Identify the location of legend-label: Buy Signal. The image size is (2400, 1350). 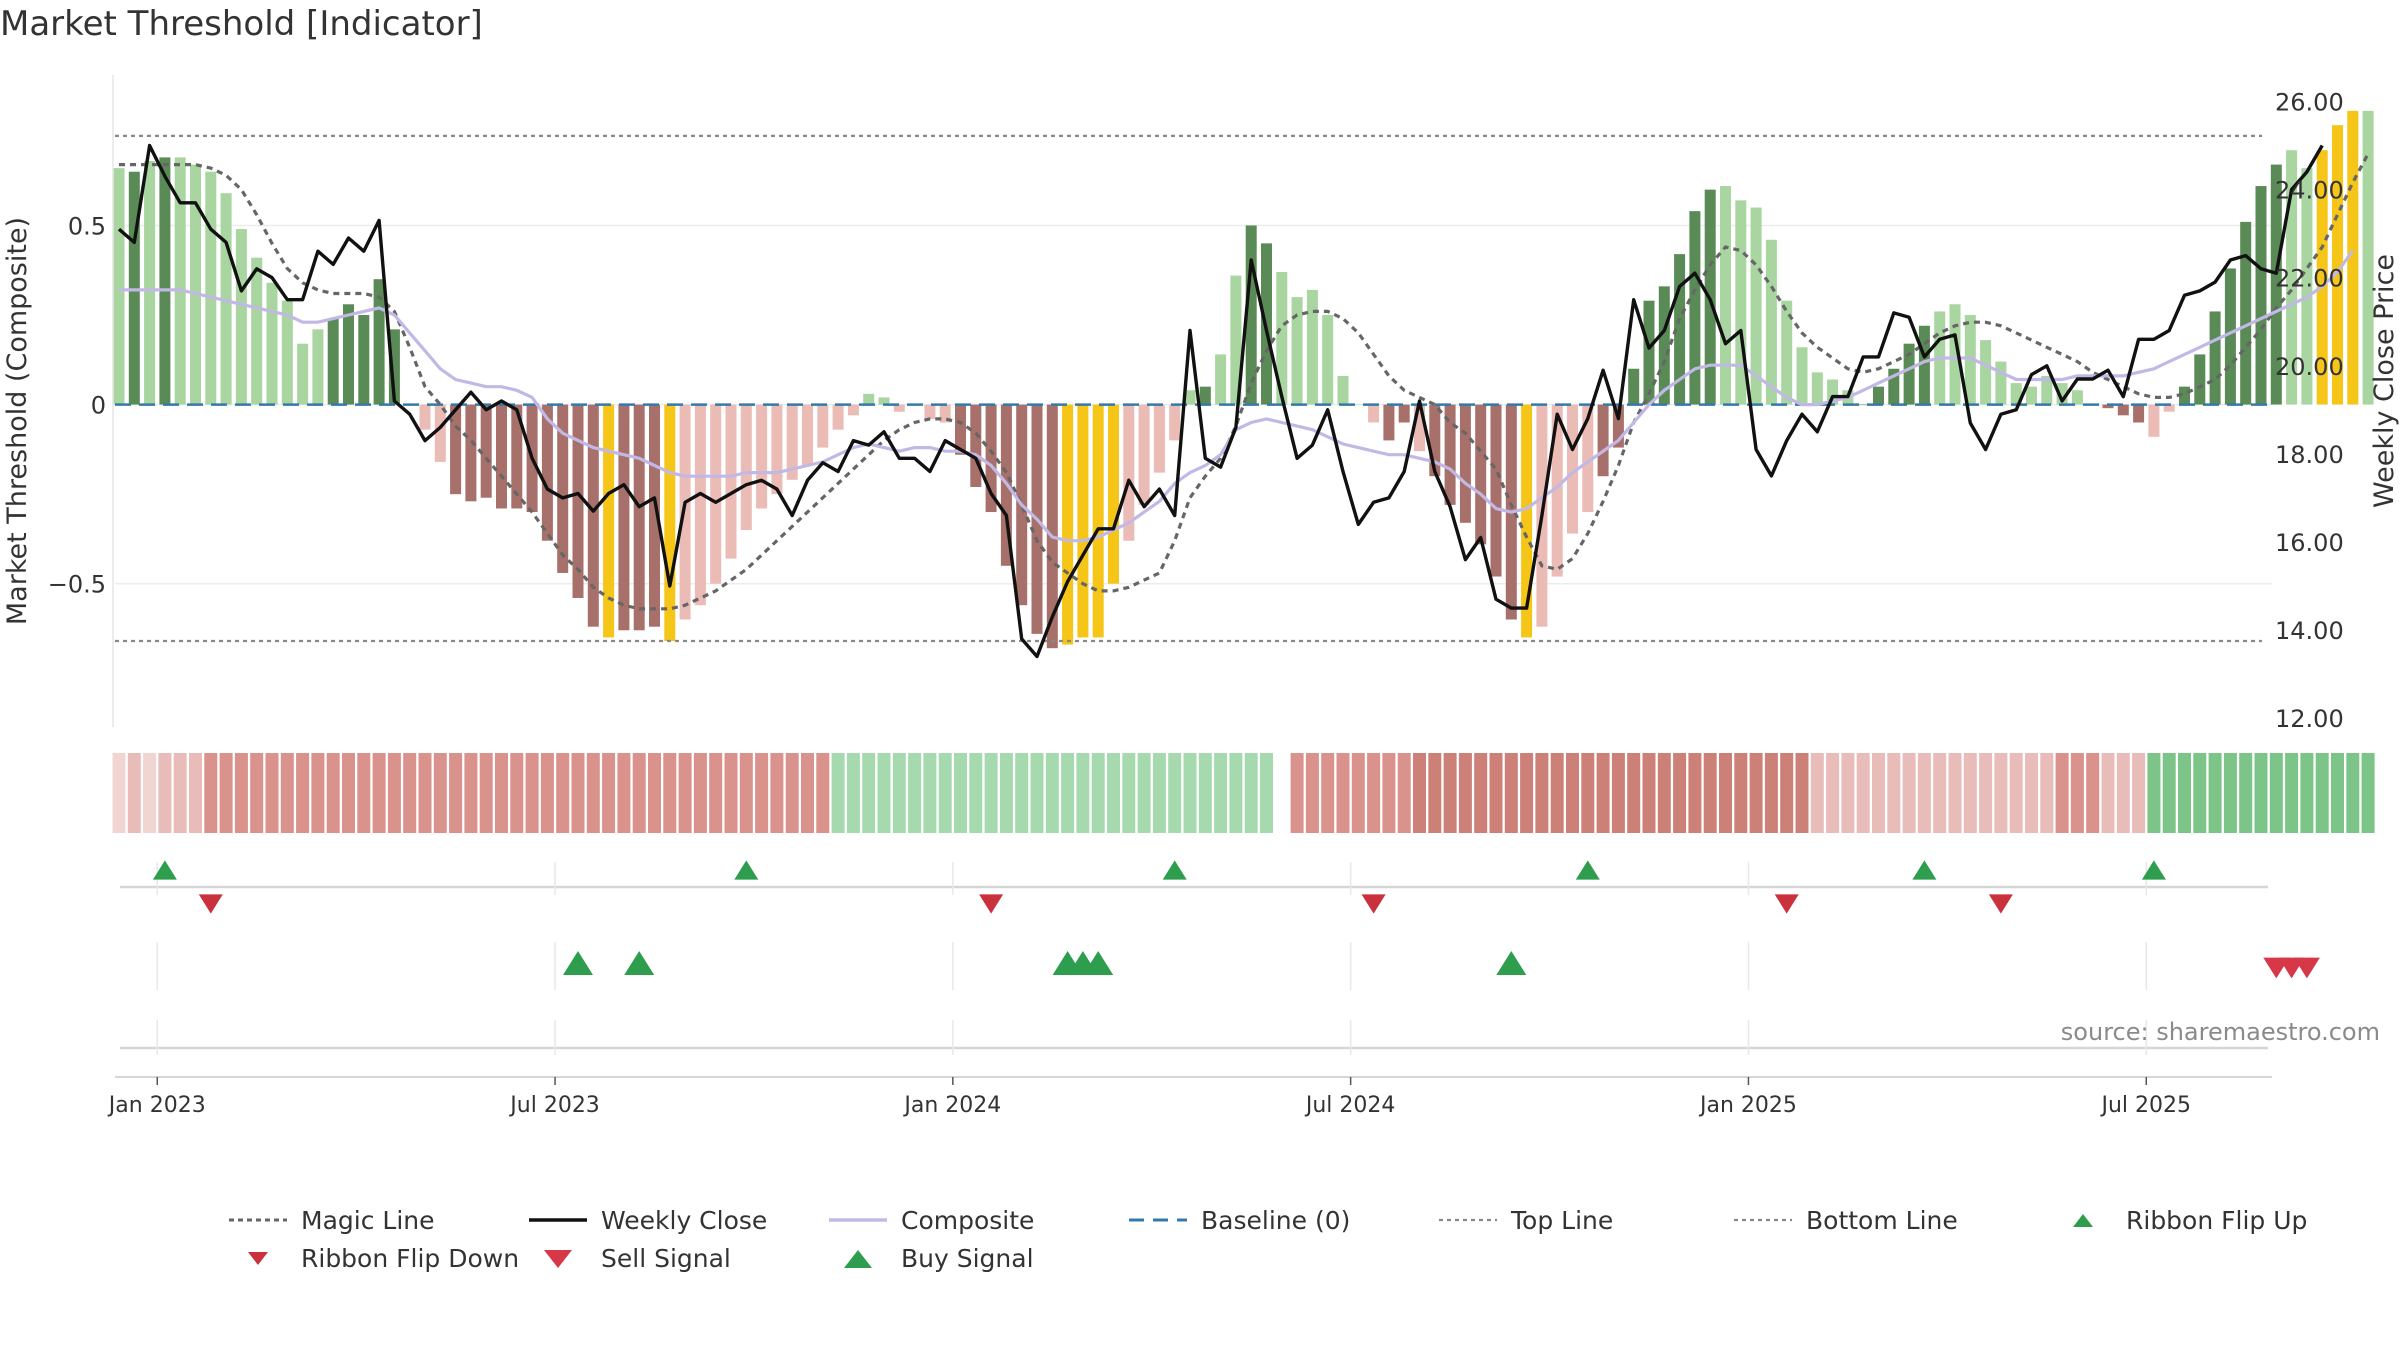
(967, 1258).